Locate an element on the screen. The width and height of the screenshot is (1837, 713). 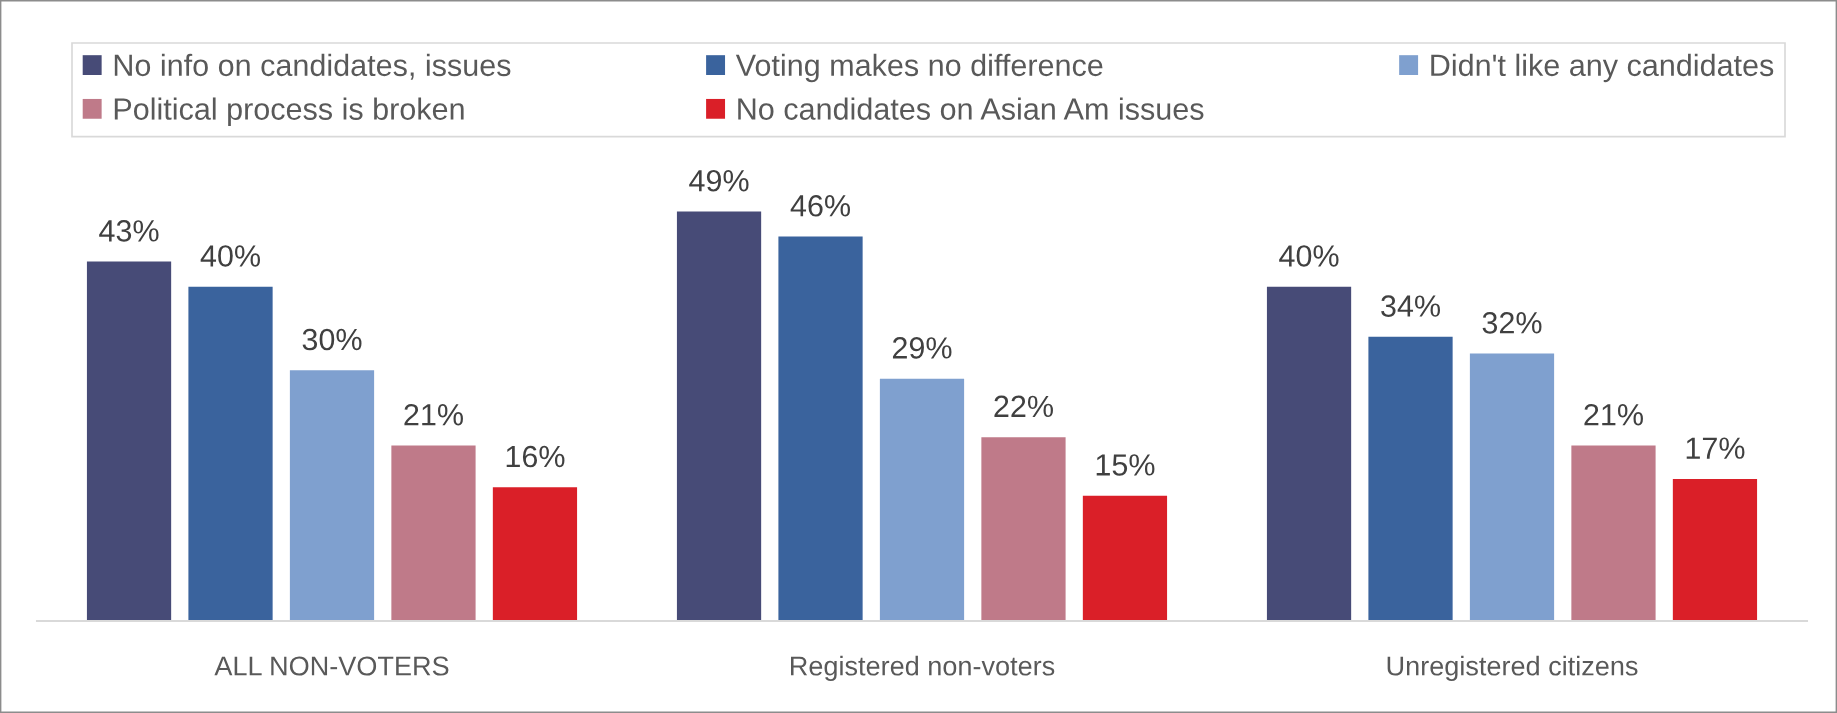
data-label: 17% is located at coordinates (1715, 448).